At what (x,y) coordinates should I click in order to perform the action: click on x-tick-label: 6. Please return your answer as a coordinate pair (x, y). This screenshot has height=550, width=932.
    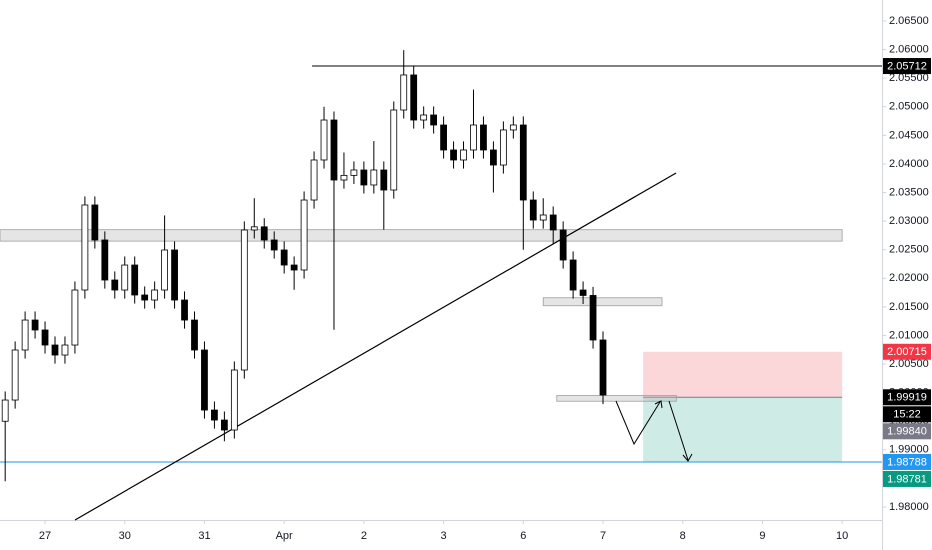
    Looking at the image, I should click on (523, 536).